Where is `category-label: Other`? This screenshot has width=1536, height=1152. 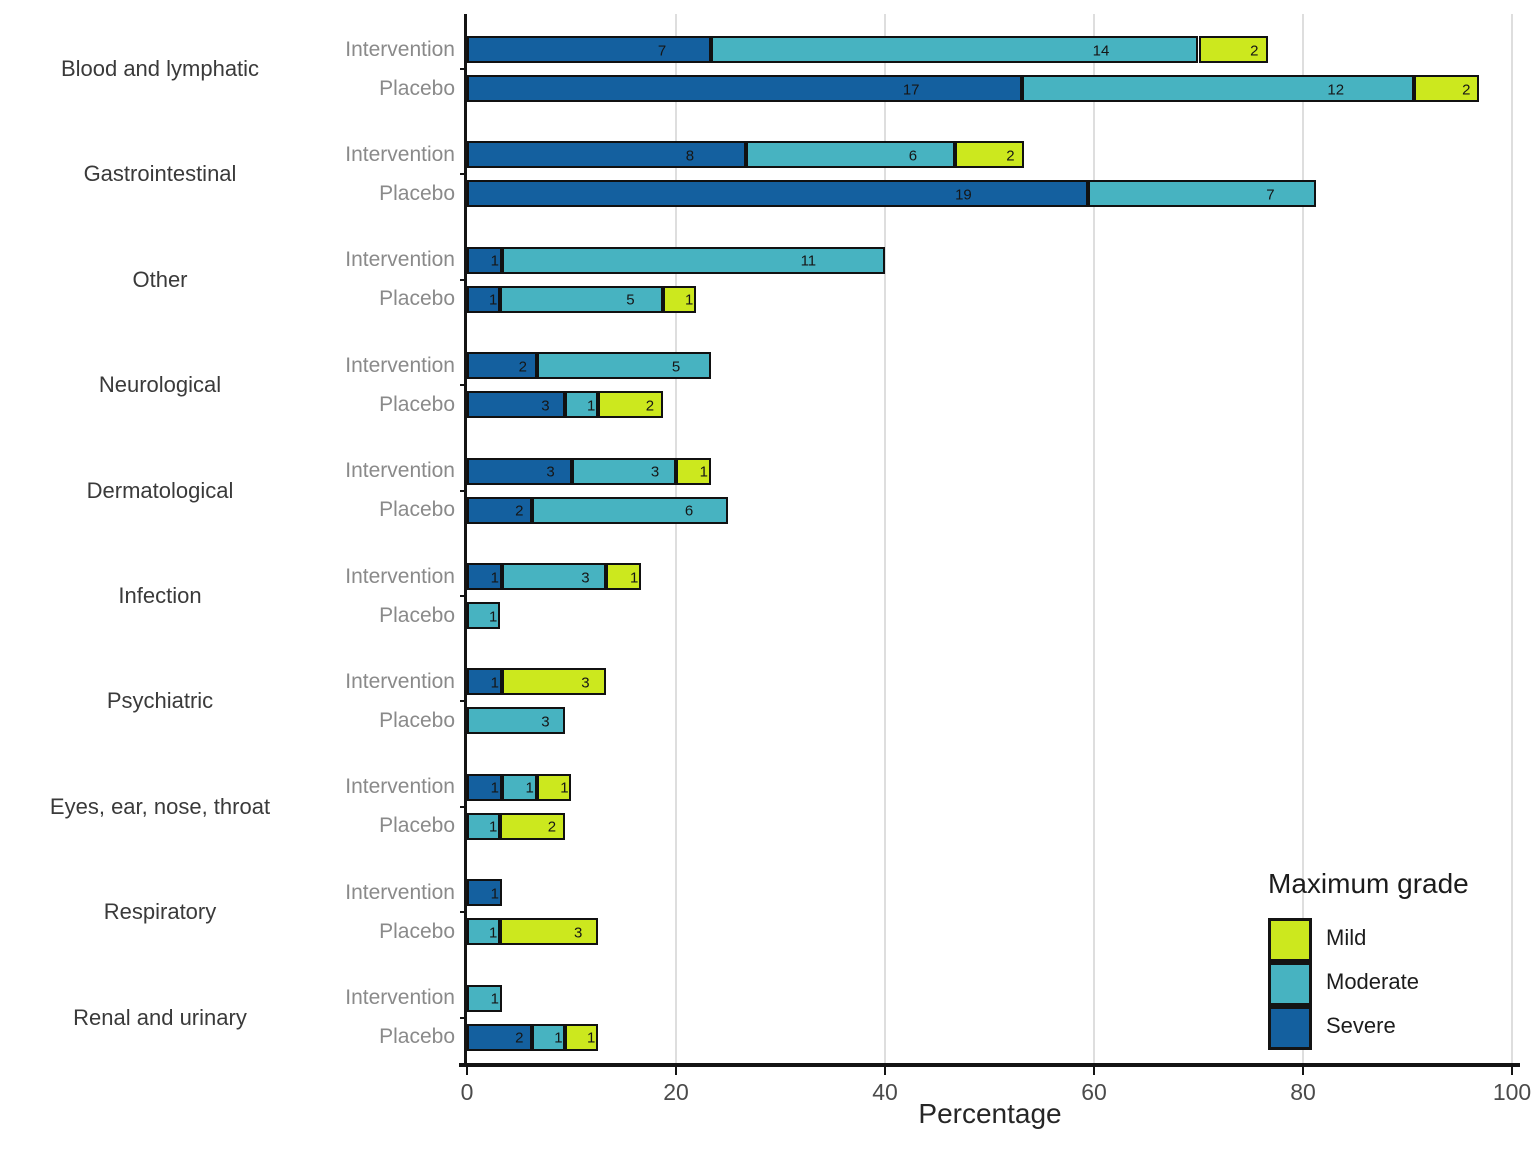 category-label: Other is located at coordinates (160, 279).